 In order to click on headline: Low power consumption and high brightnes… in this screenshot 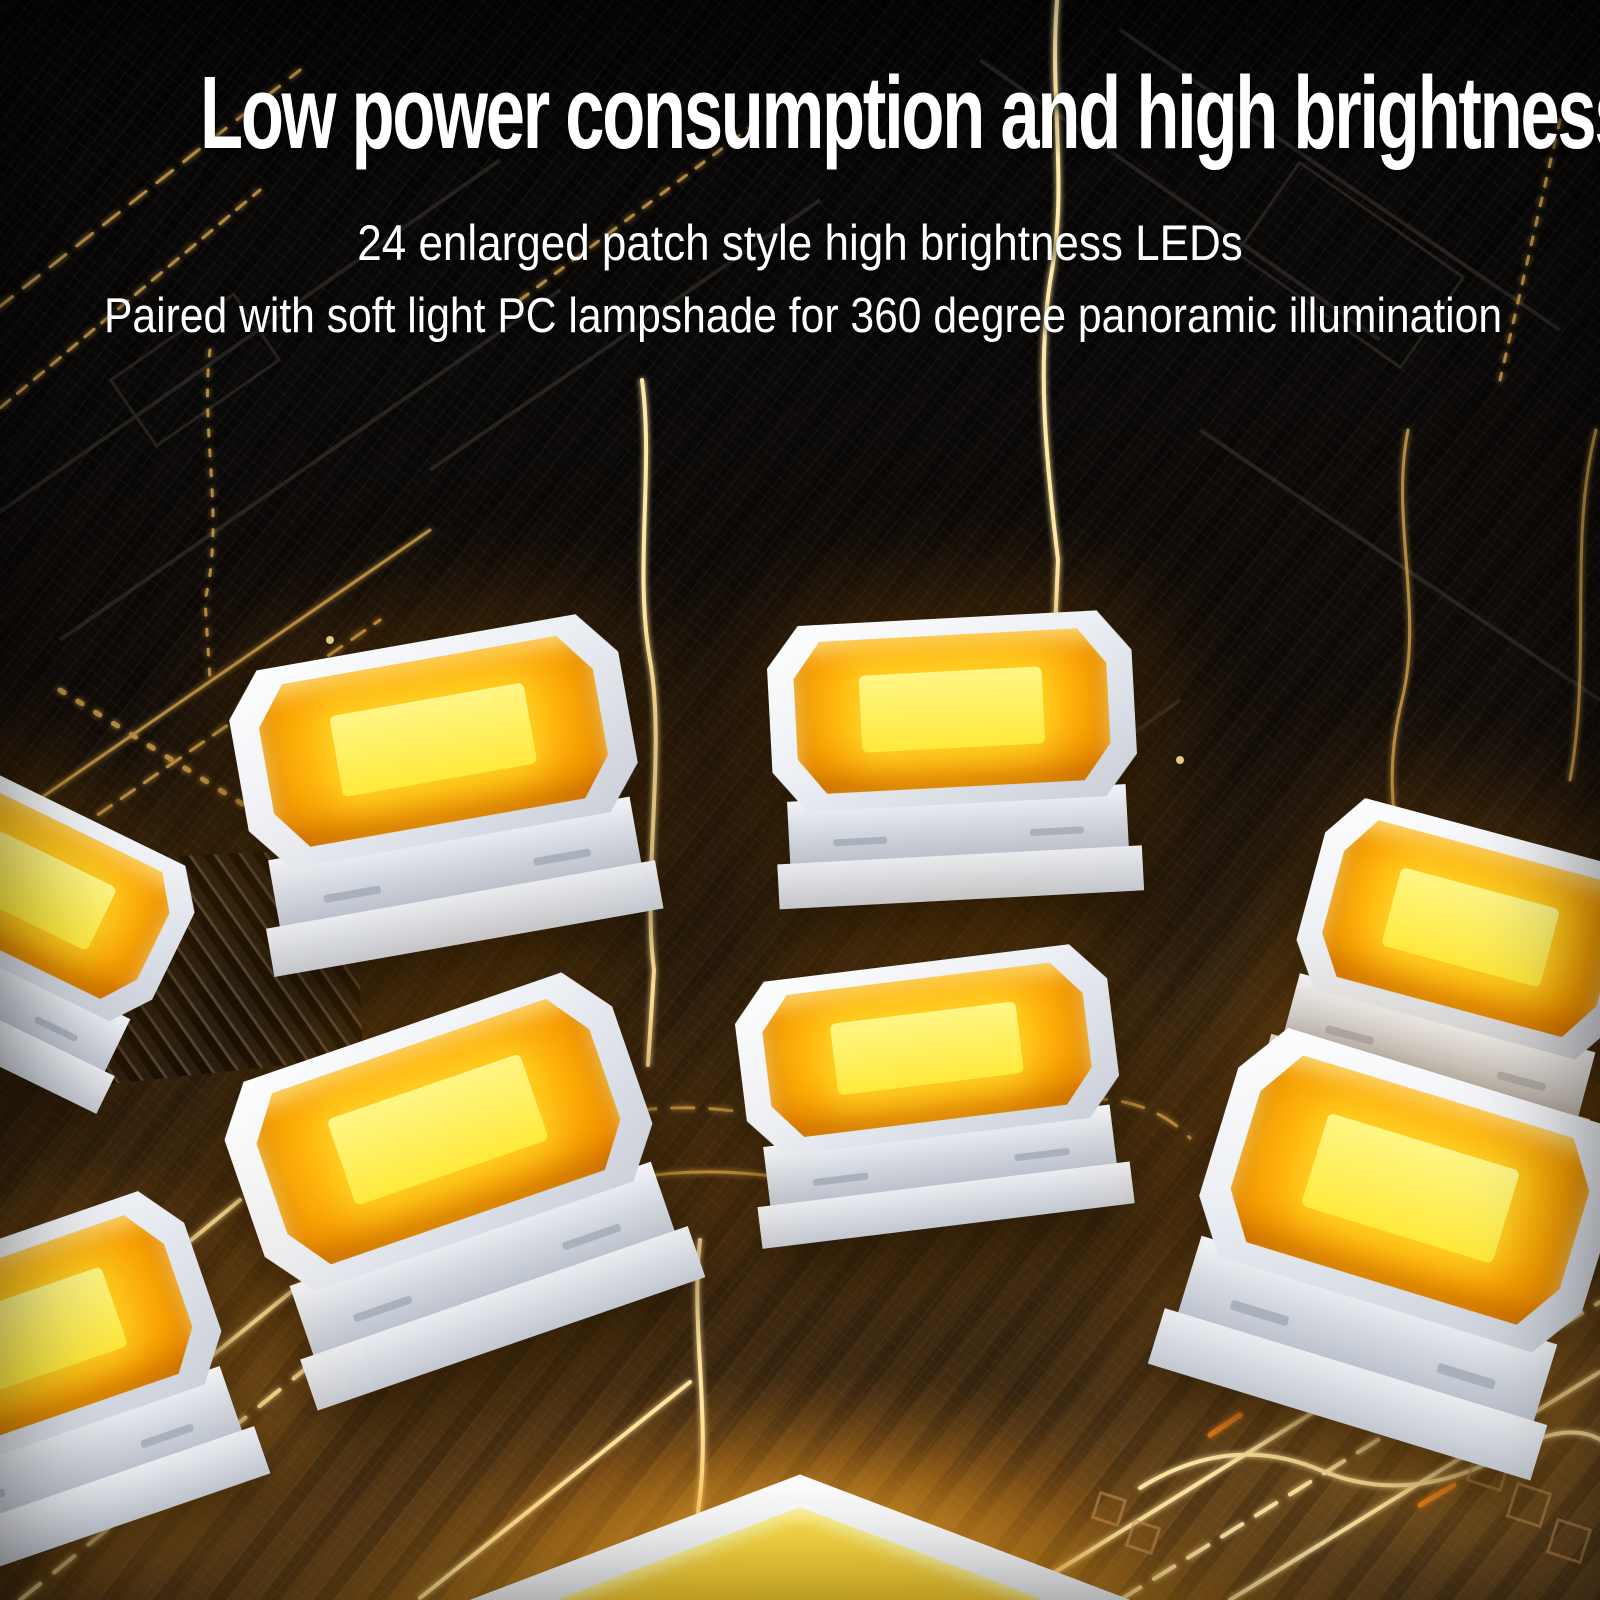, I will do `click(900, 112)`.